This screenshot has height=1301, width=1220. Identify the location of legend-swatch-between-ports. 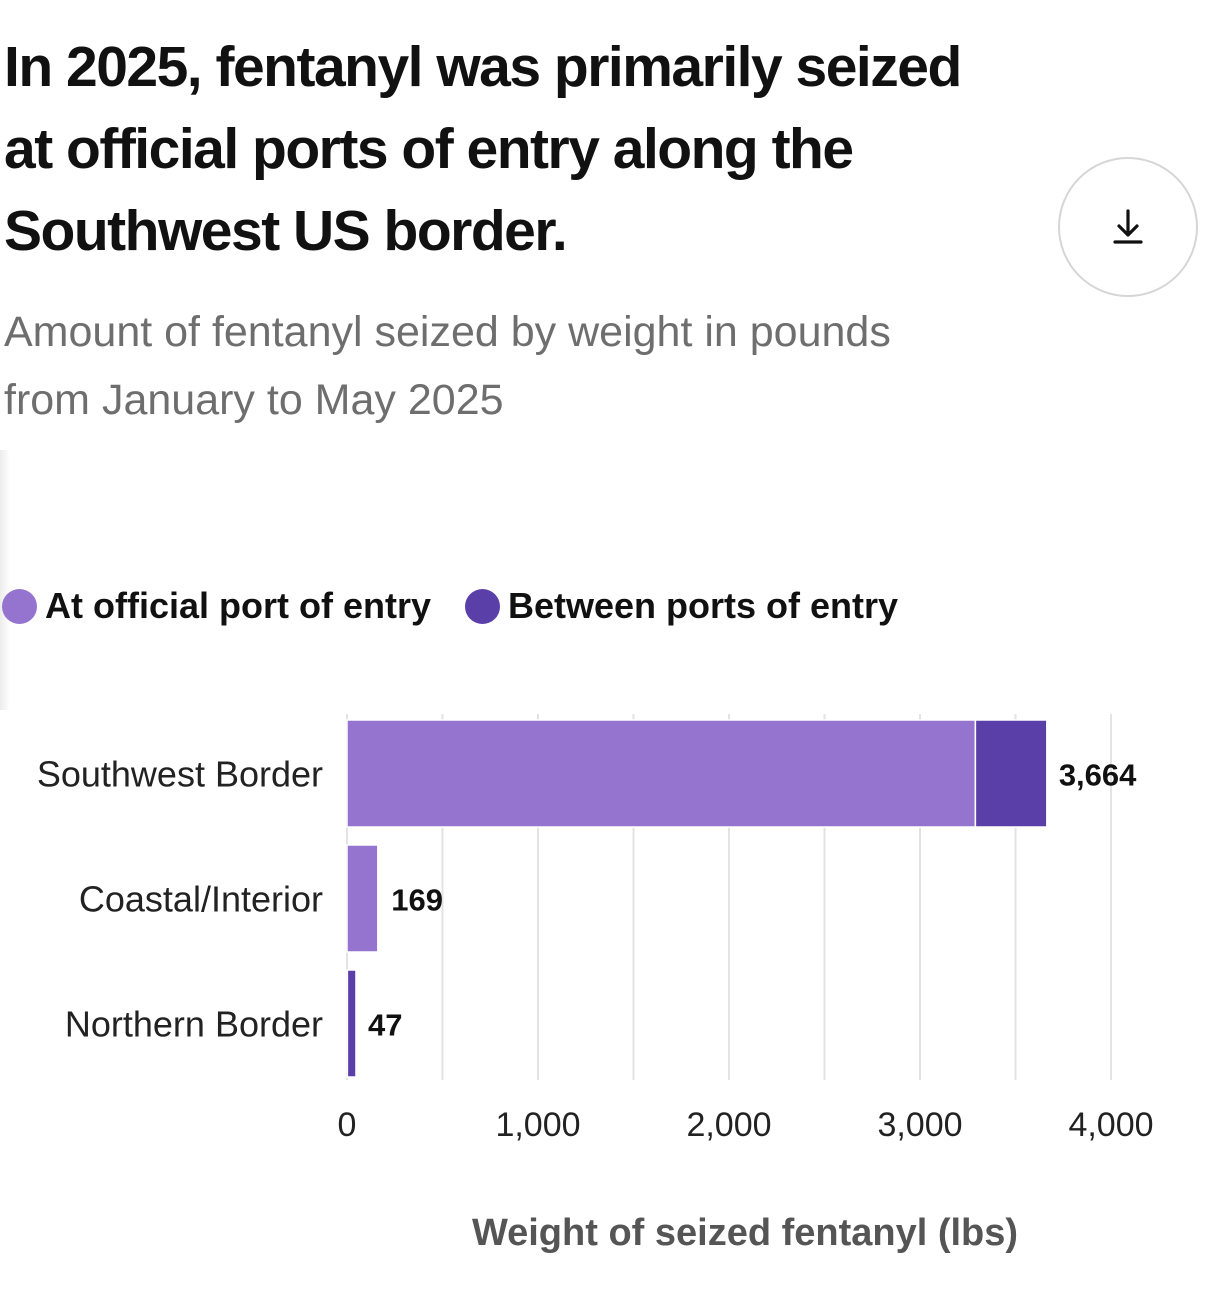
(482, 606).